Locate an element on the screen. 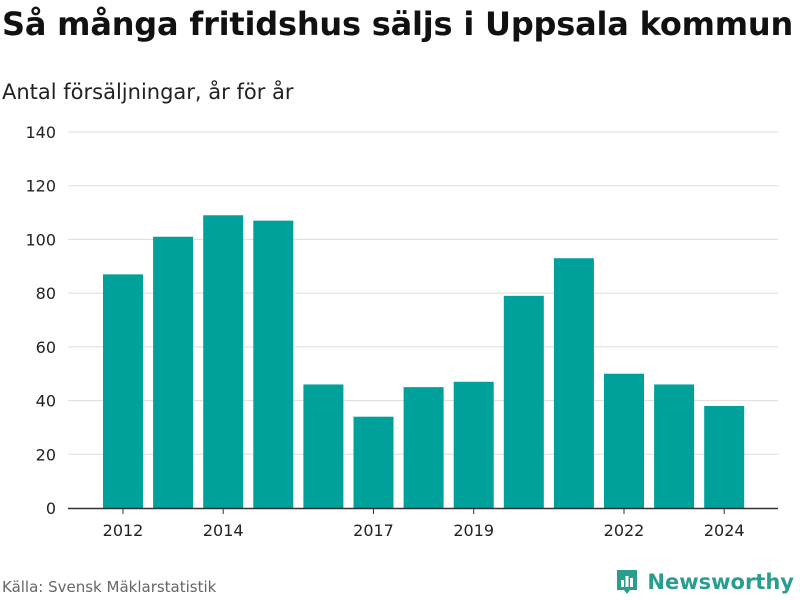 The height and width of the screenshot is (600, 800). y-tick-label: 120 is located at coordinates (40, 186).